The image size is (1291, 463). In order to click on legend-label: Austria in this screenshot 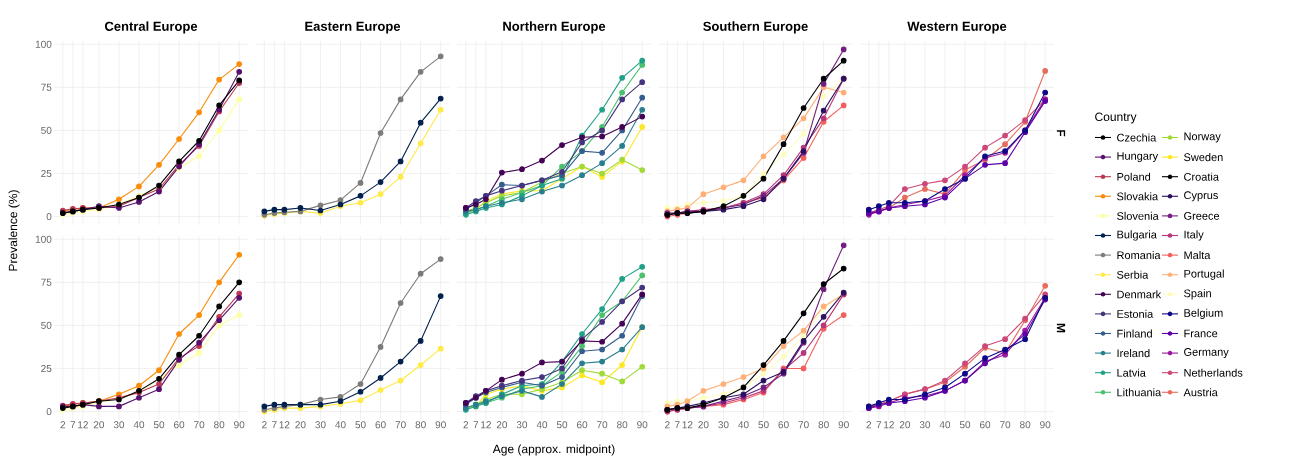, I will do `click(1200, 392)`.